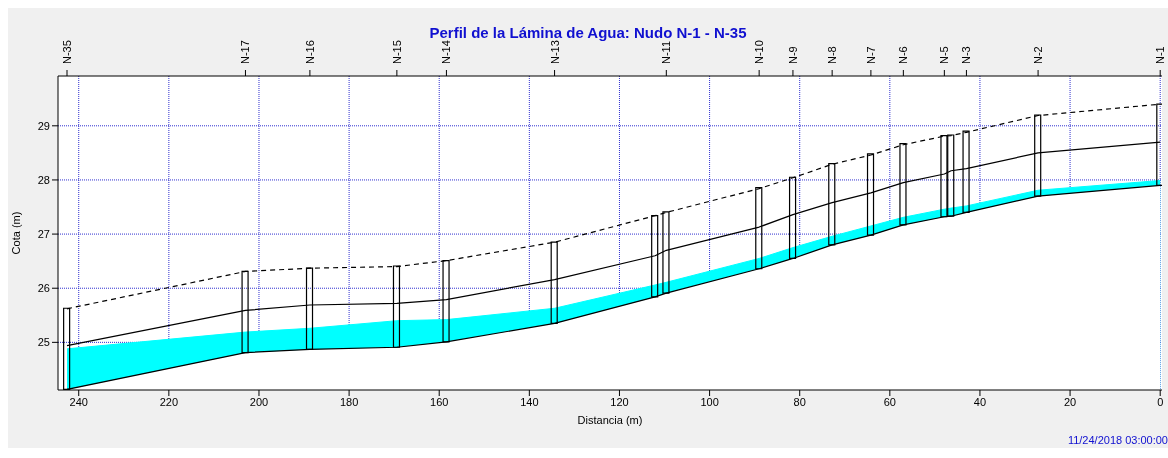 The image size is (1168, 458). Describe the element at coordinates (43, 233) in the screenshot. I see `y-tick-label: 27` at that location.